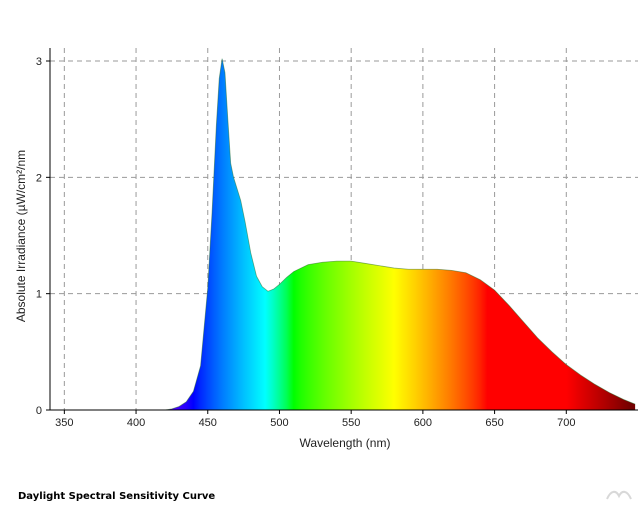 The width and height of the screenshot is (638, 506). What do you see at coordinates (39, 62) in the screenshot?
I see `y-tick-label: 3` at bounding box center [39, 62].